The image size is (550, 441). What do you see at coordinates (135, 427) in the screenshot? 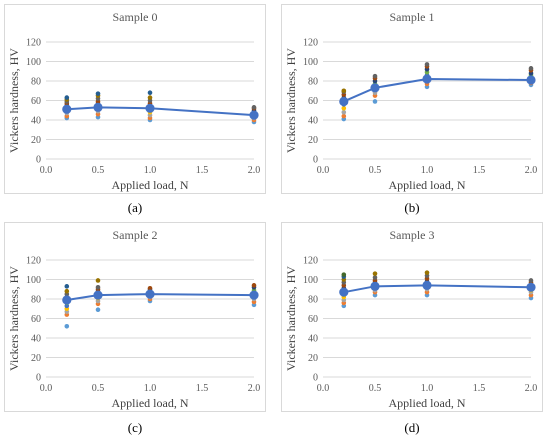
I see `panel-label-c: (c)` at bounding box center [135, 427].